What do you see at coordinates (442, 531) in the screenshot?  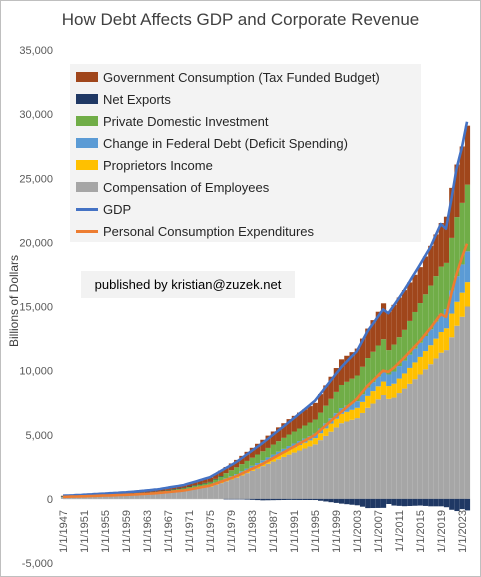 I see `x-tick-label: 1/1/2019` at bounding box center [442, 531].